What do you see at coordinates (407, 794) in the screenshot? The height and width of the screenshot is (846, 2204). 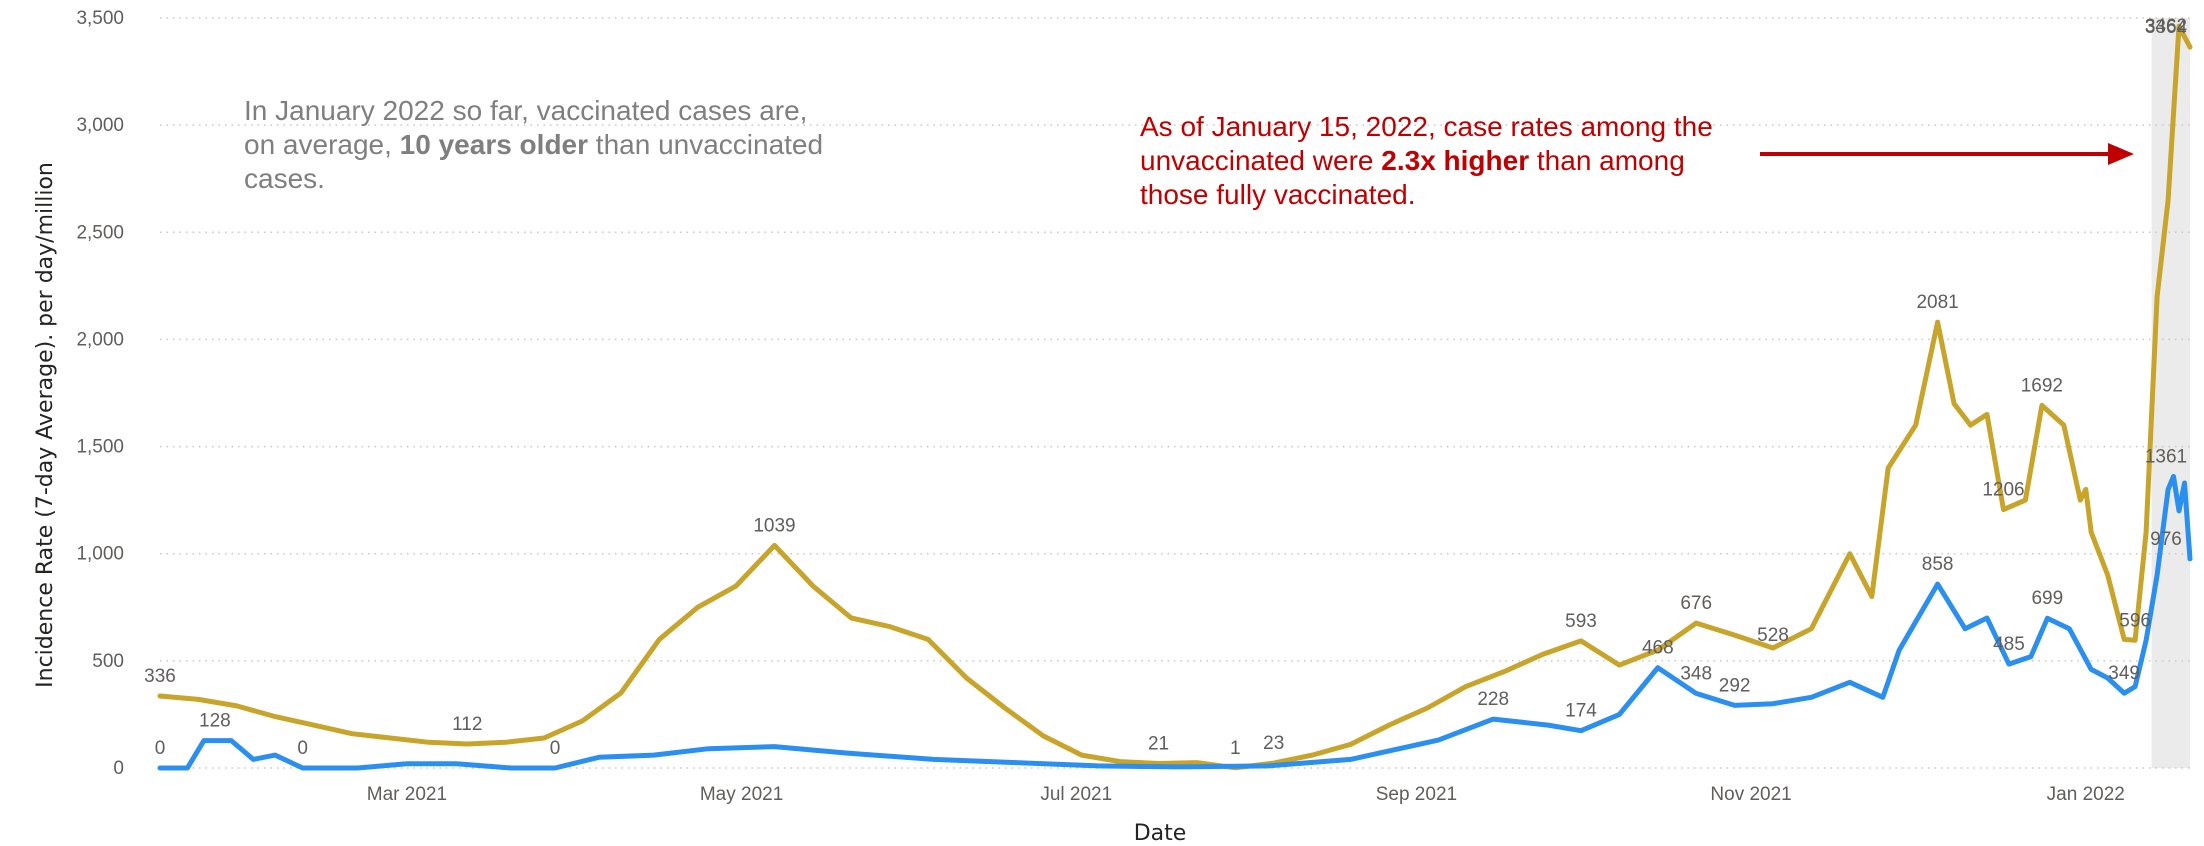 I see `x-tick-label: Mar 2021` at bounding box center [407, 794].